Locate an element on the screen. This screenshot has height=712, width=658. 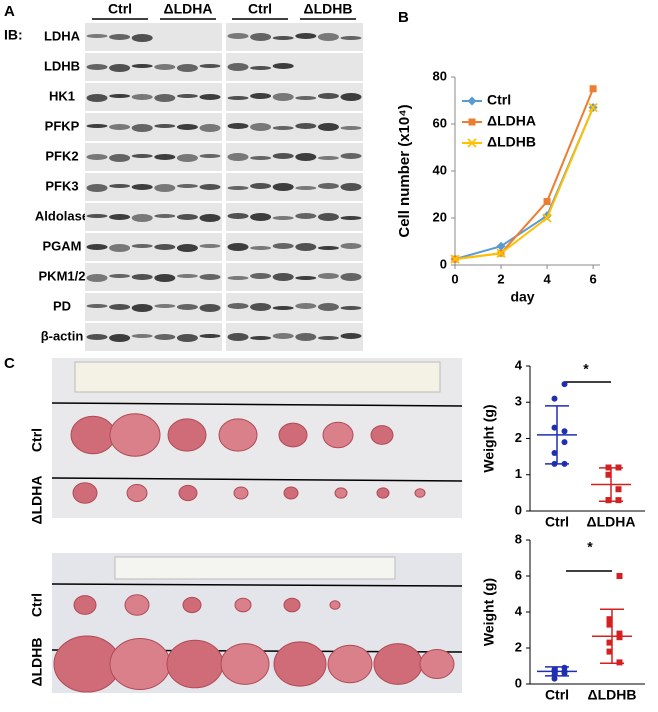
x-tick-label: 6 is located at coordinates (592, 278).